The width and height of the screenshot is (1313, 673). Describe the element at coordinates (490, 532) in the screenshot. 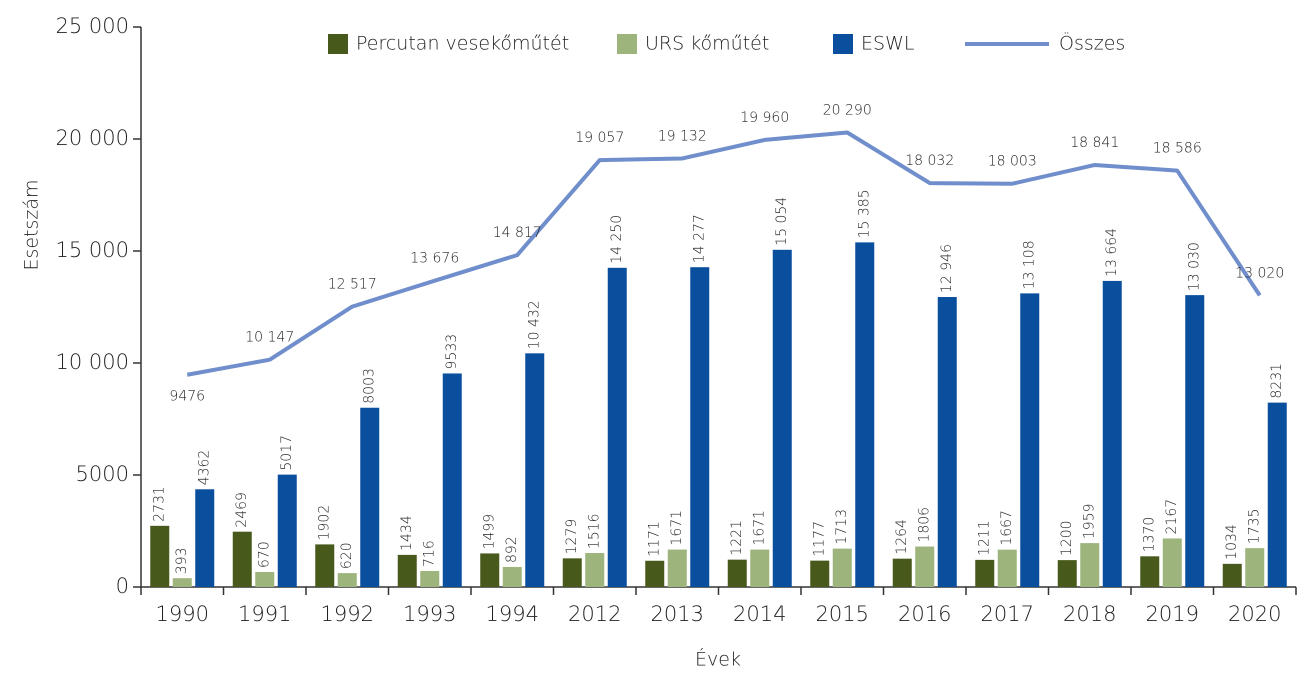

I see `bar-label: 1499` at that location.